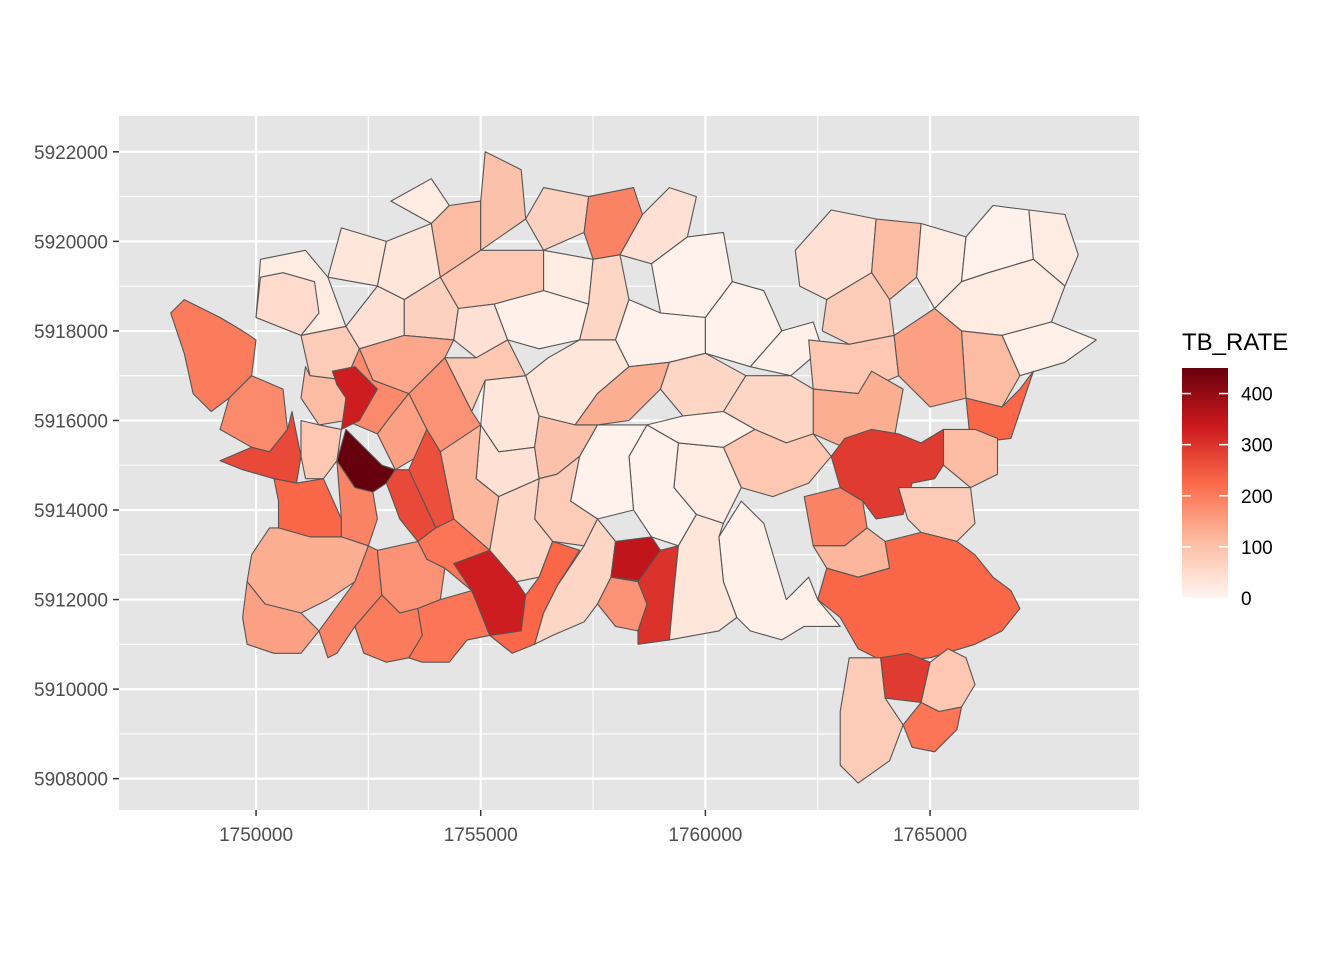  What do you see at coordinates (71, 780) in the screenshot?
I see `y-tick-label: 5908000` at bounding box center [71, 780].